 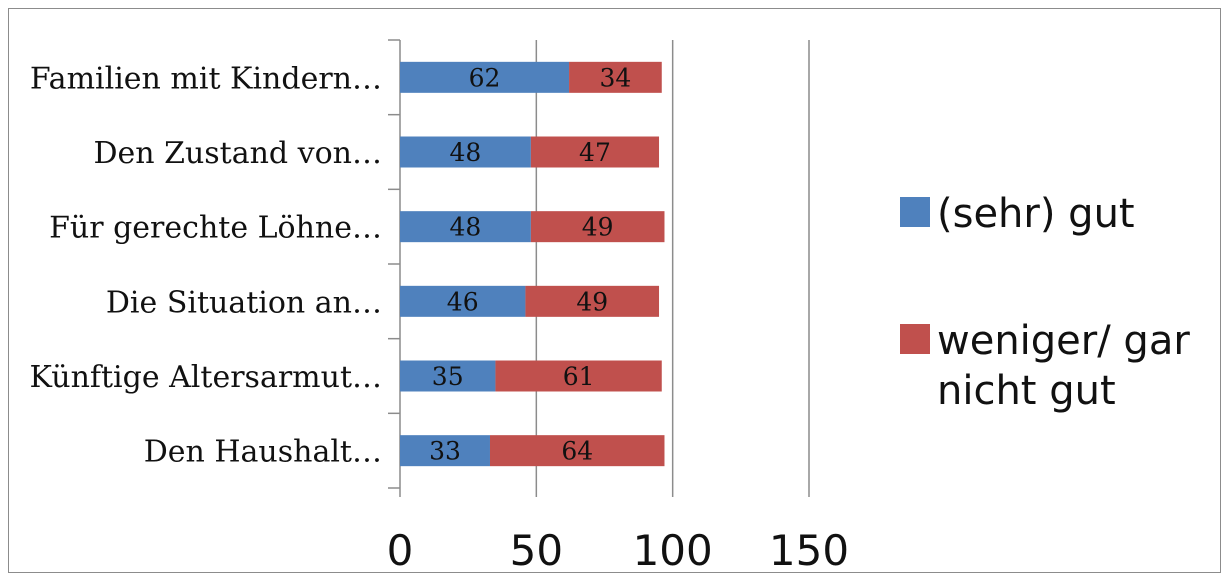 I want to click on legend-label: weniger/ gar, so click(x=1063, y=341).